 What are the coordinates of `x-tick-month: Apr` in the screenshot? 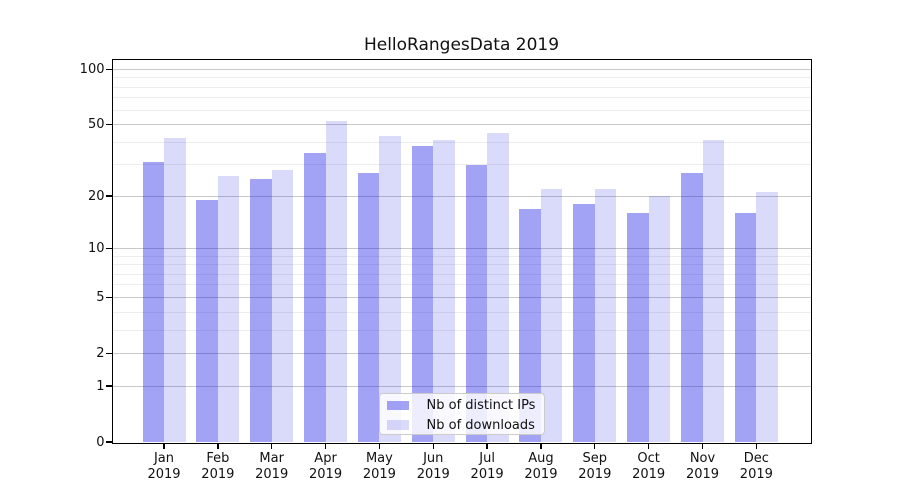 It's located at (325, 458).